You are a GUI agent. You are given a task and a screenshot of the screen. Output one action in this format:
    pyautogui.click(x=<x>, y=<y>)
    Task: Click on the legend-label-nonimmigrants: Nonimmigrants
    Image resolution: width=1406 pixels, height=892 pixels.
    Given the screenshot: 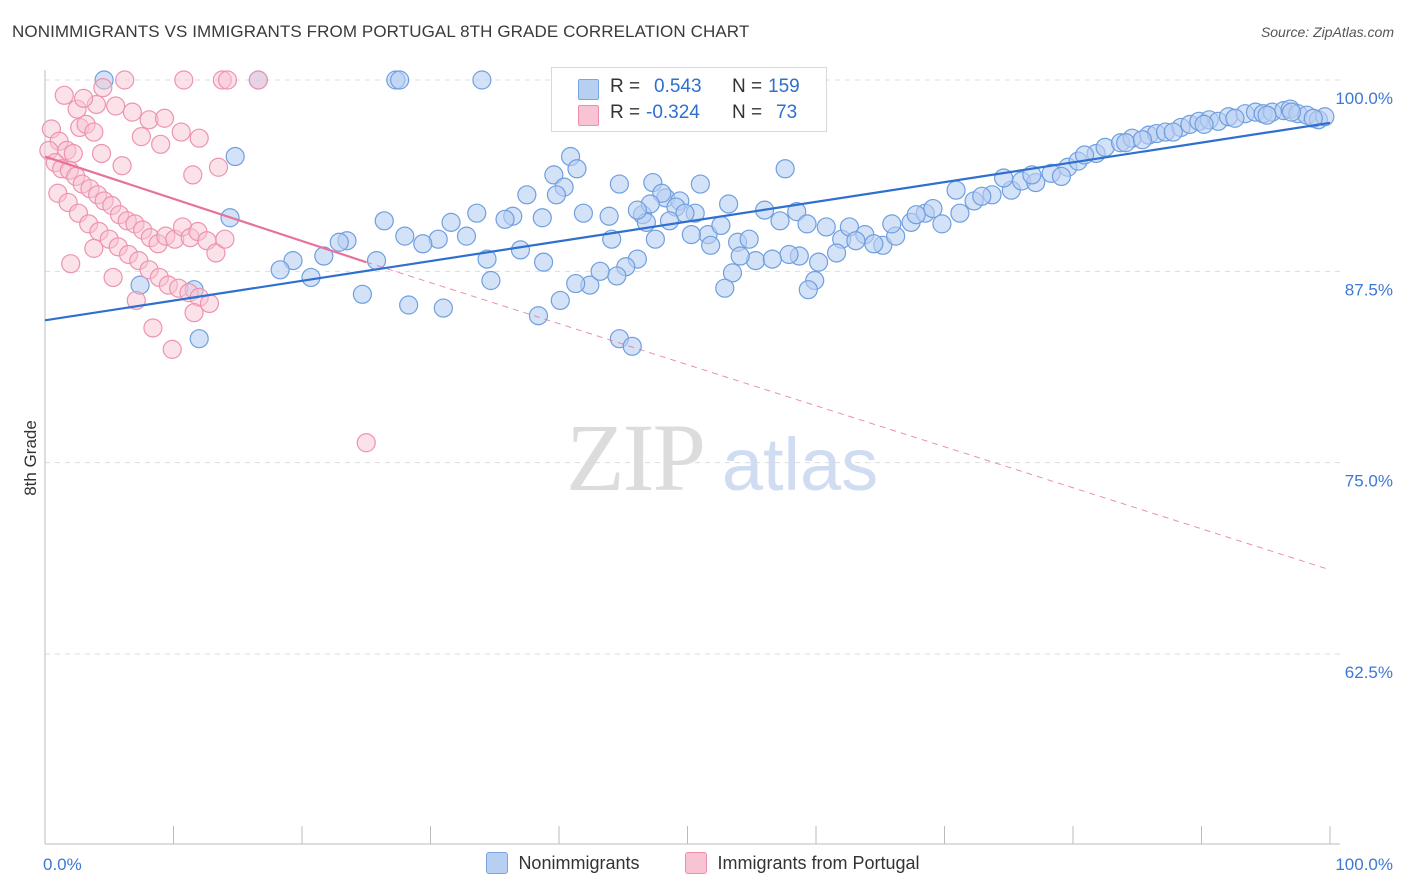 What is the action you would take?
    pyautogui.click(x=579, y=862)
    